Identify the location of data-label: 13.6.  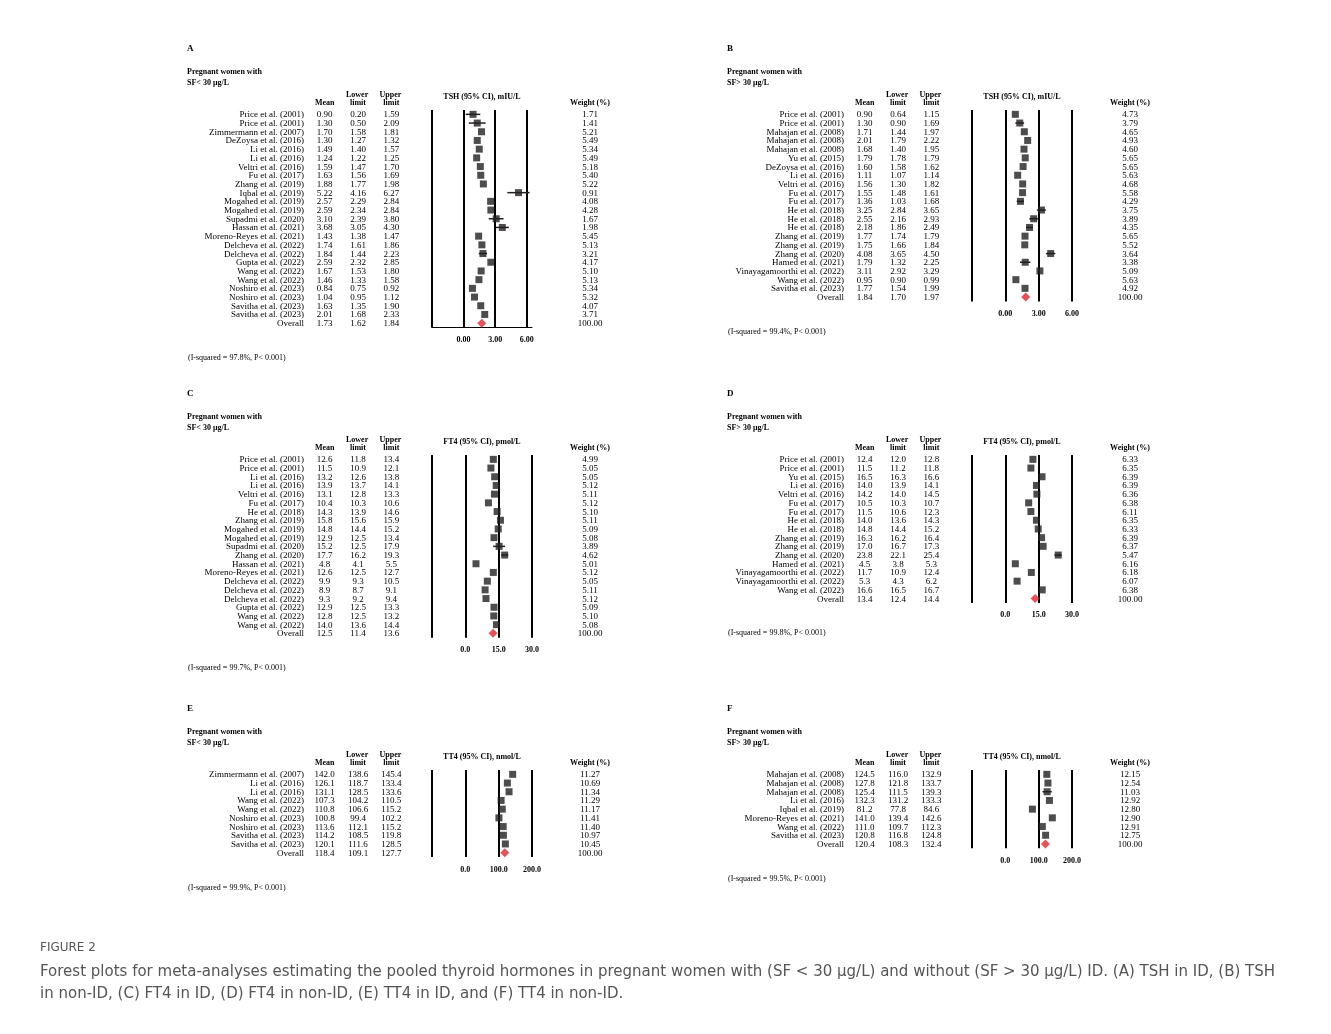
(391, 633).